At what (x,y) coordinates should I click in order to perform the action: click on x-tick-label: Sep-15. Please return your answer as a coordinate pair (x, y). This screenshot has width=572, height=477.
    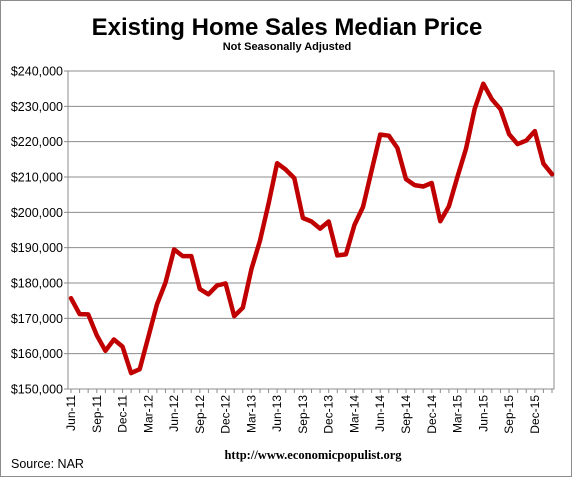
    Looking at the image, I should click on (509, 414).